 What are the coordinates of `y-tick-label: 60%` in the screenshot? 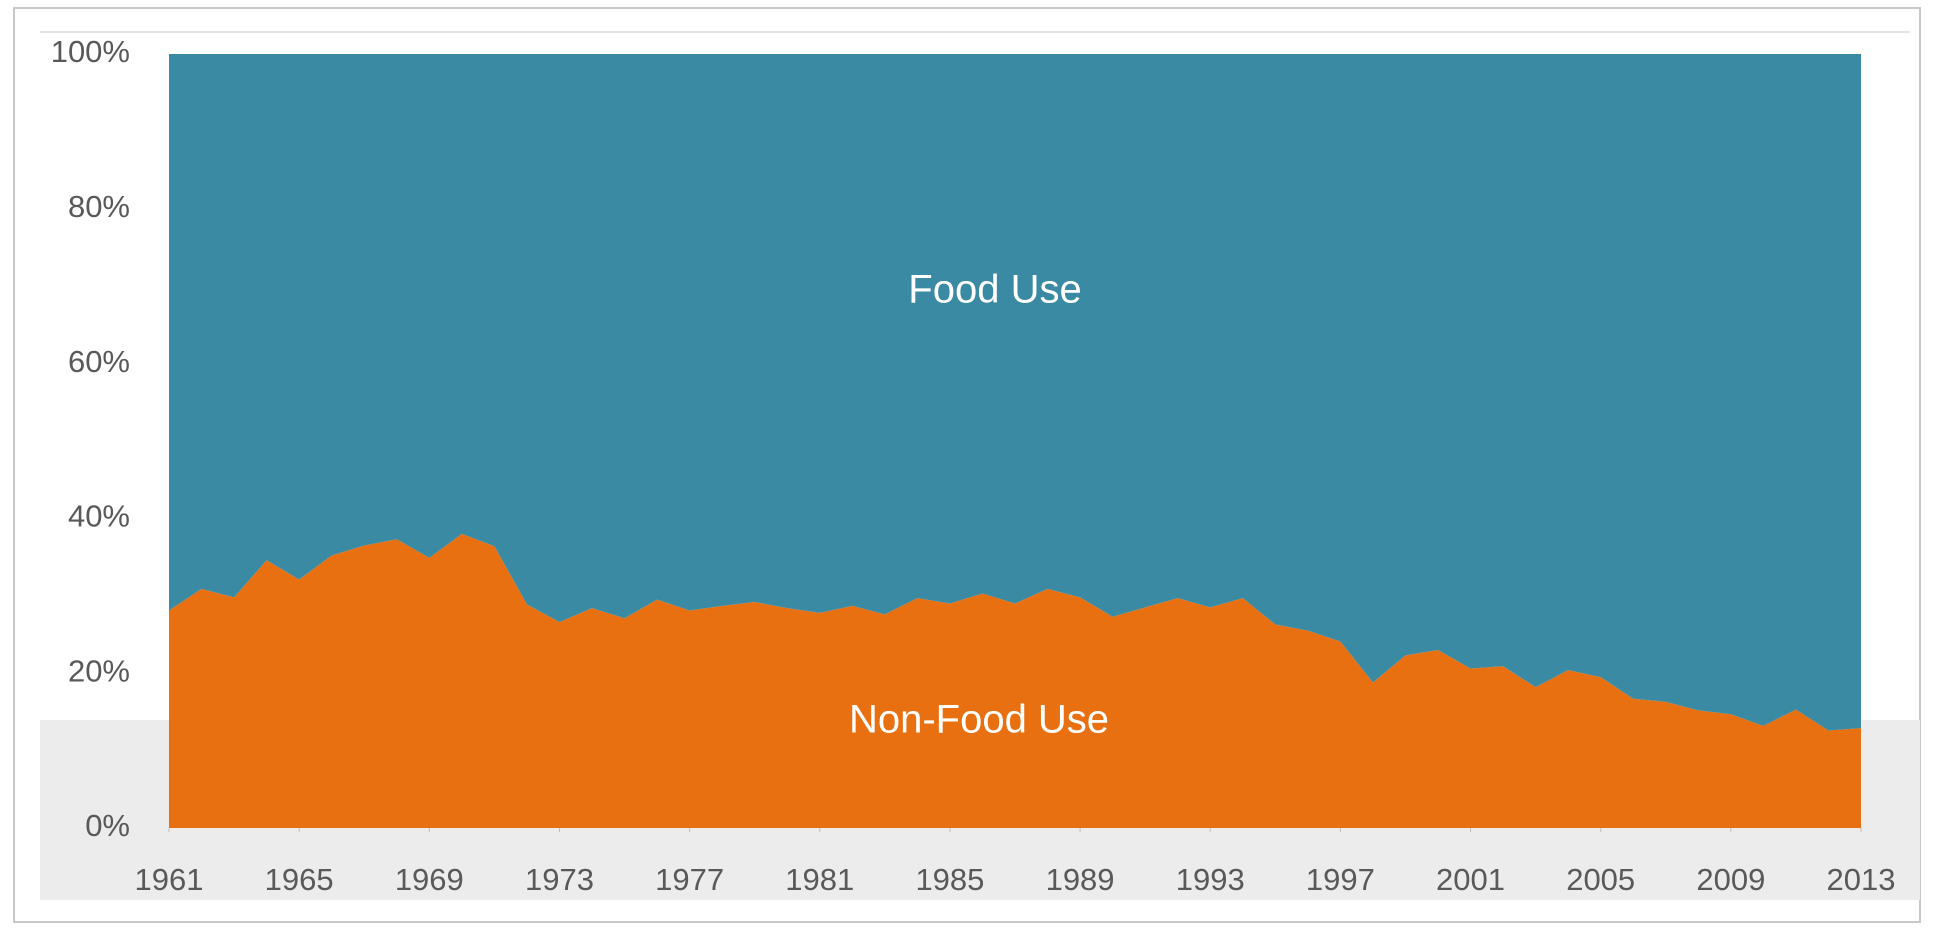 It's located at (99, 361).